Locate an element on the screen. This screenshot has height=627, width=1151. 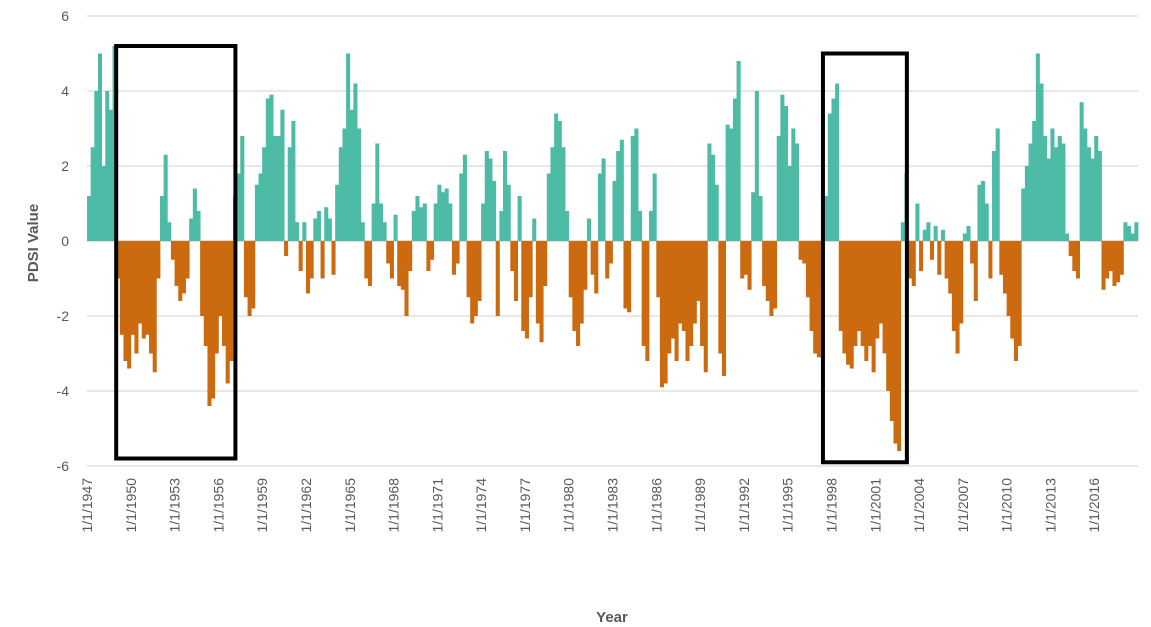
x-tick-label-6: 1/1/1965 is located at coordinates (350, 505).